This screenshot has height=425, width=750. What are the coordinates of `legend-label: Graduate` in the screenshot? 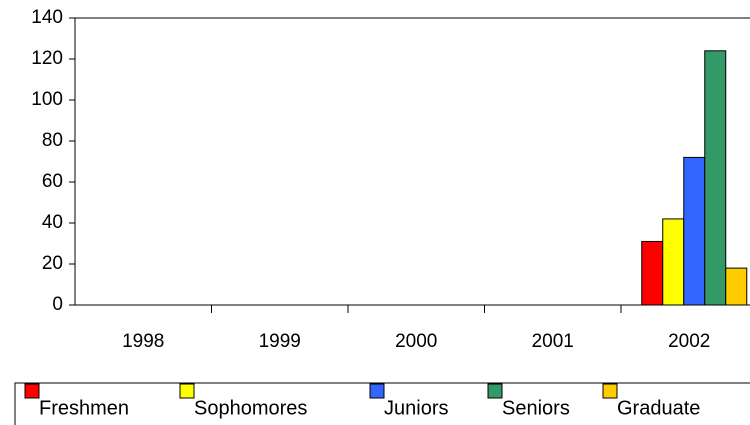 It's located at (658, 408).